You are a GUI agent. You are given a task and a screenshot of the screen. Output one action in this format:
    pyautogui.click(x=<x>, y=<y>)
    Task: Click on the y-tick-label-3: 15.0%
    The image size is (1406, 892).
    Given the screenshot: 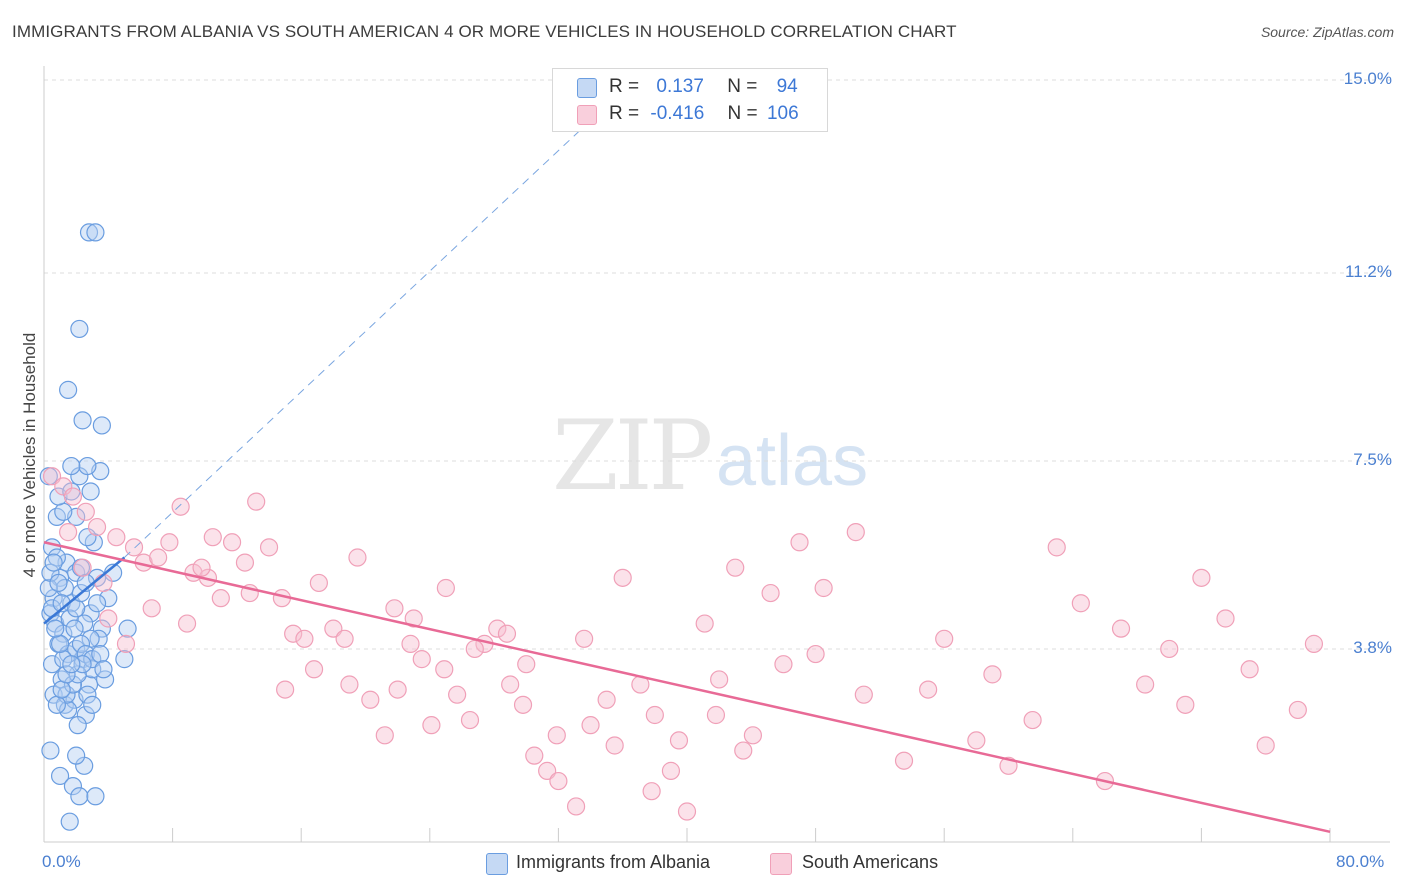 What is the action you would take?
    pyautogui.click(x=1367, y=78)
    